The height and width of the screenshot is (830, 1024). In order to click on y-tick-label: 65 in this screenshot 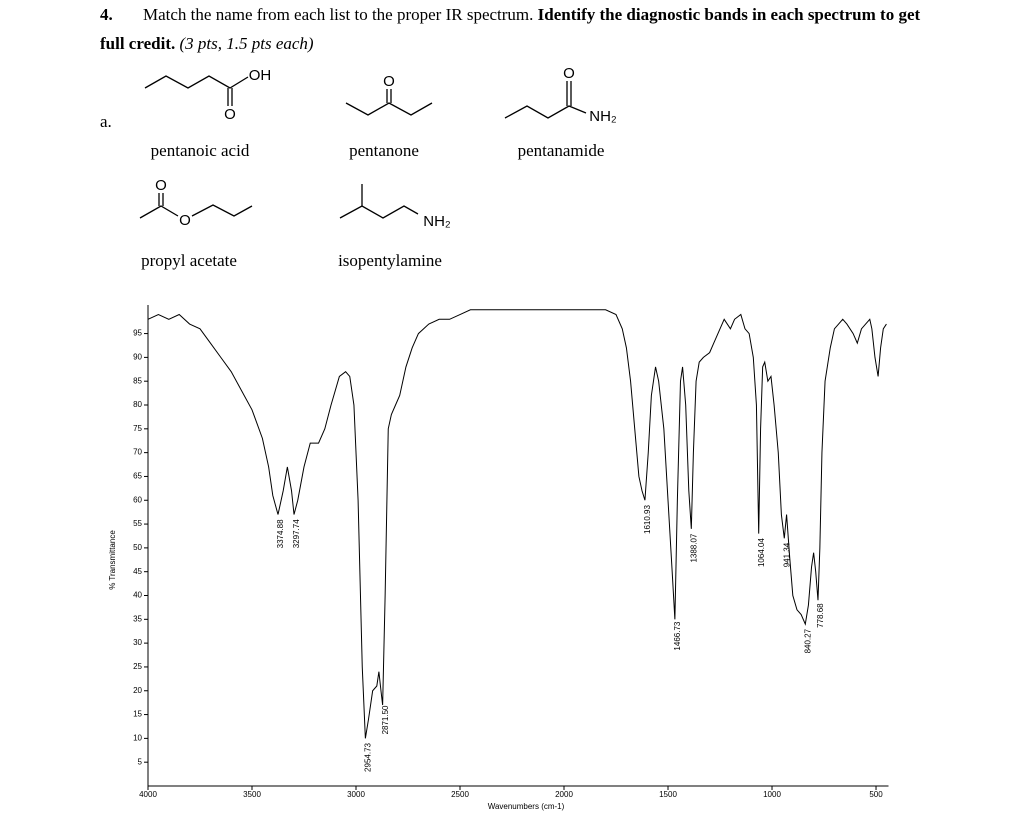, I will do `click(137, 476)`.